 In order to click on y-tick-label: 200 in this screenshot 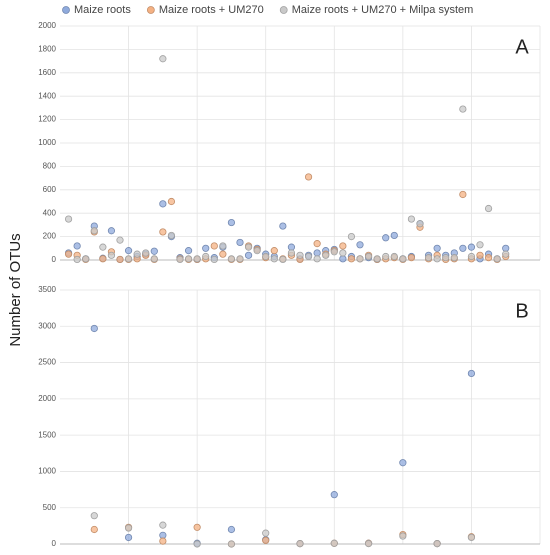, I will do `click(50, 236)`.